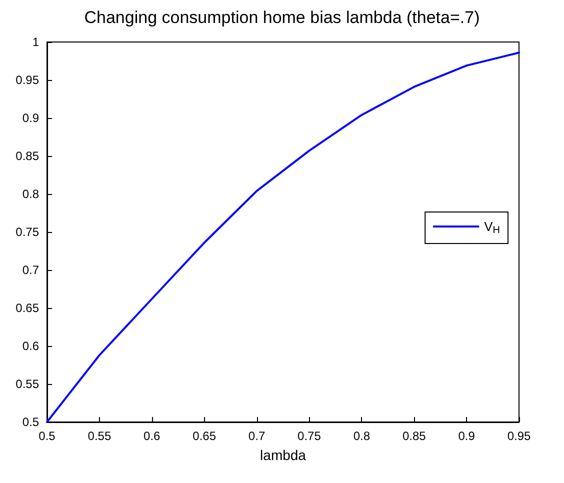 Image resolution: width=564 pixels, height=483 pixels. Describe the element at coordinates (28, 156) in the screenshot. I see `y-tick-label: 0.85` at that location.